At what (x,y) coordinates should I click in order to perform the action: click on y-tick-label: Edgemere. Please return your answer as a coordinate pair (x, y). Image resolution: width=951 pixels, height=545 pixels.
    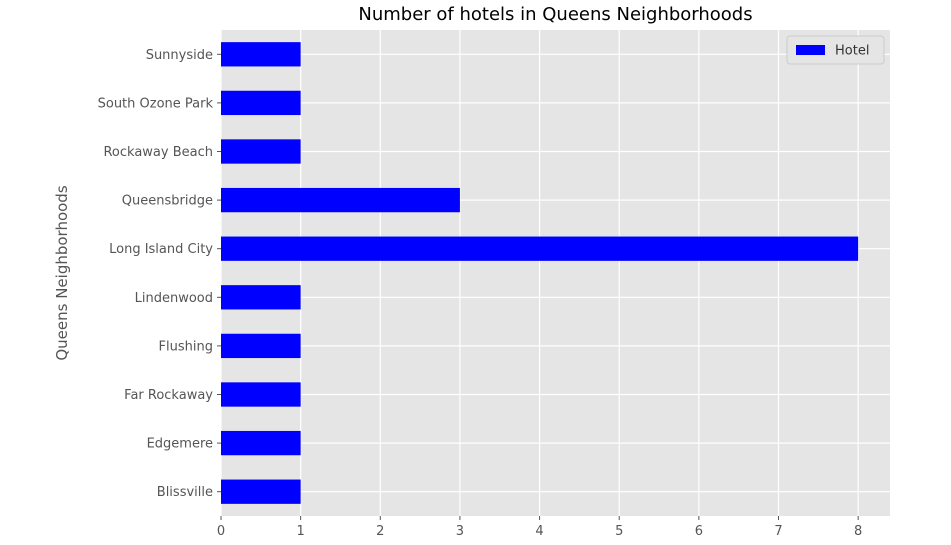
    Looking at the image, I should click on (180, 444).